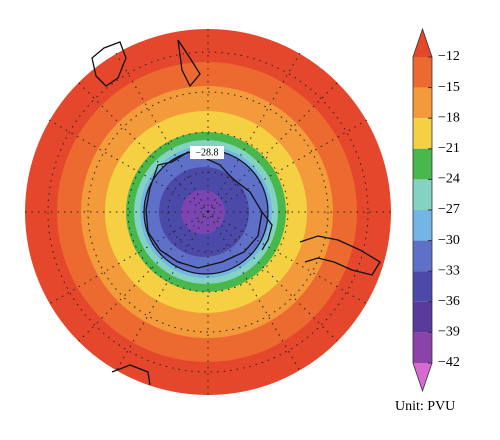 Image resolution: width=500 pixels, height=440 pixels. I want to click on colorbar-tick-label: −30, so click(449, 240).